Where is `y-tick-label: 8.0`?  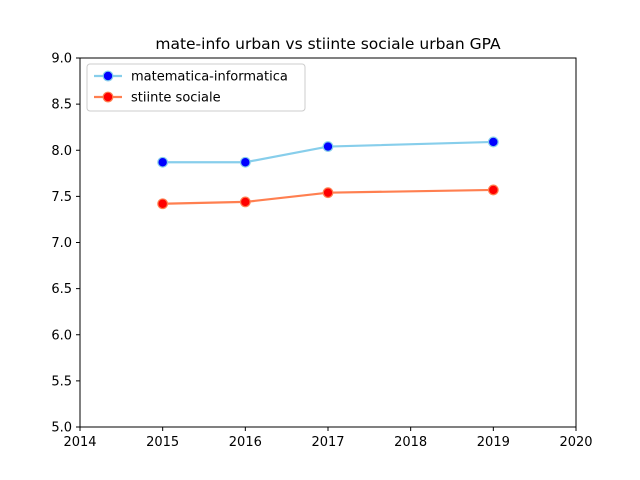 y-tick-label: 8.0 is located at coordinates (61, 151).